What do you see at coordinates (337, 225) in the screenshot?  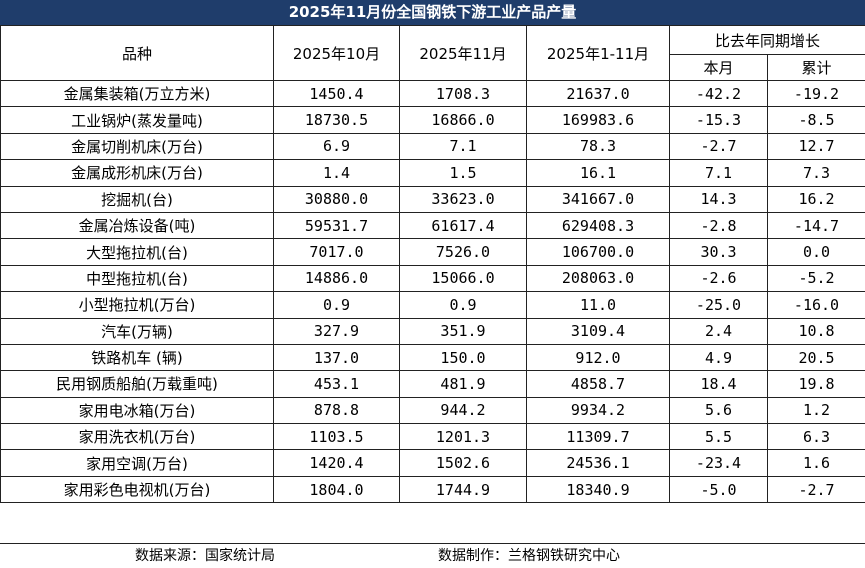 I see `cell-oct: 59531.7` at bounding box center [337, 225].